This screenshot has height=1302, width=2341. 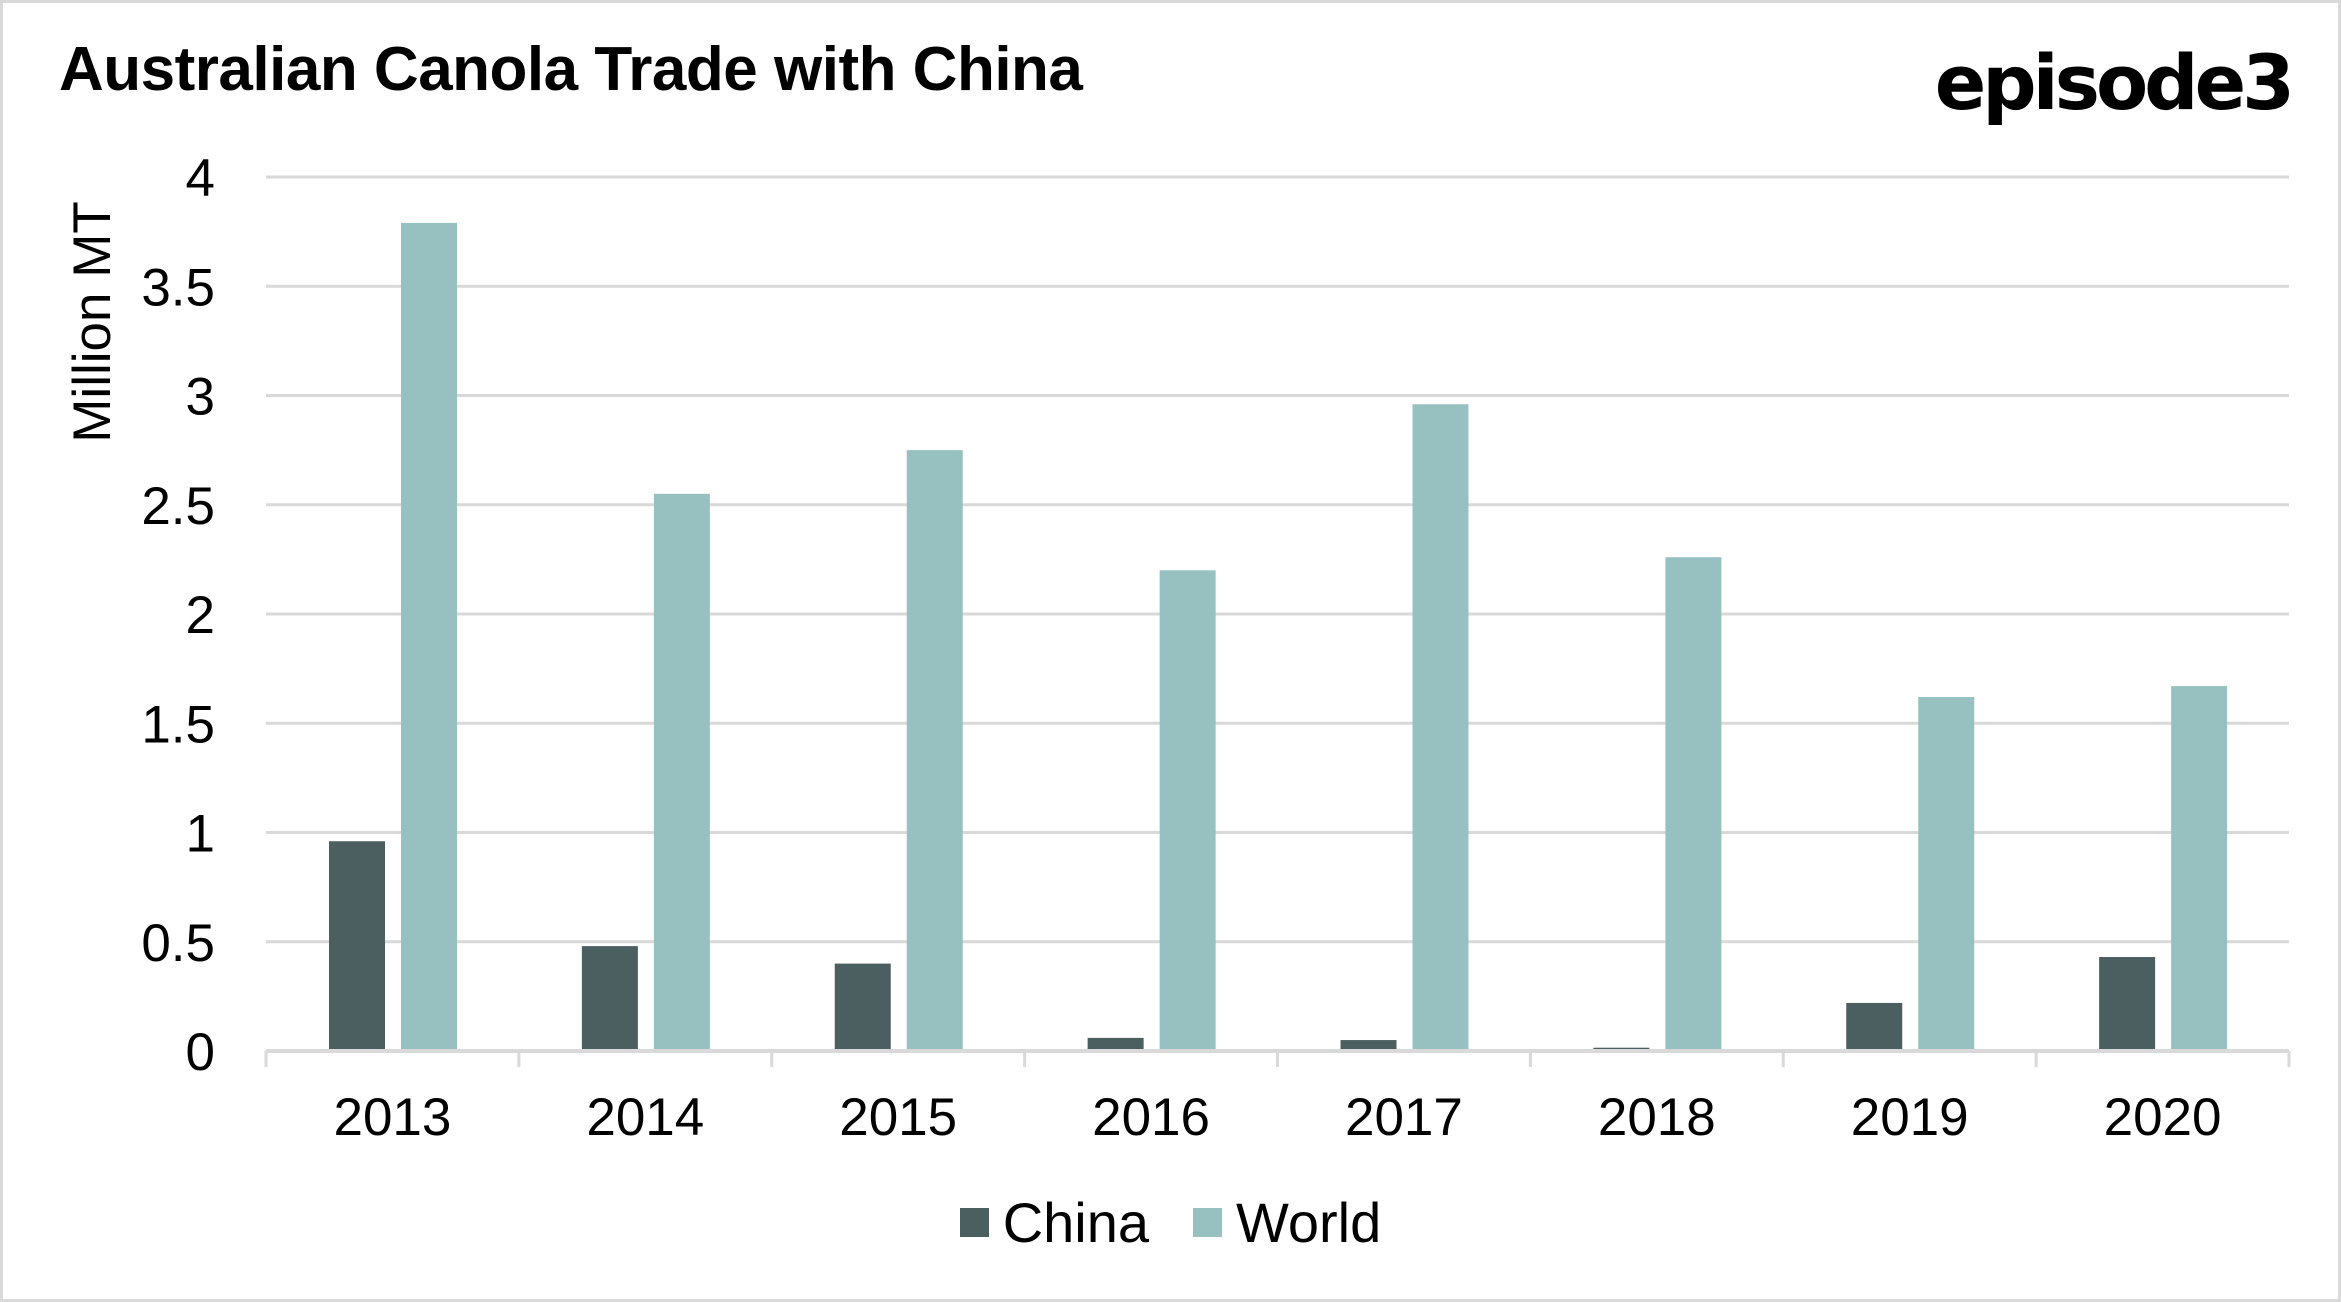 What do you see at coordinates (571, 69) in the screenshot?
I see `chart-title: Australian Canola Trade with China` at bounding box center [571, 69].